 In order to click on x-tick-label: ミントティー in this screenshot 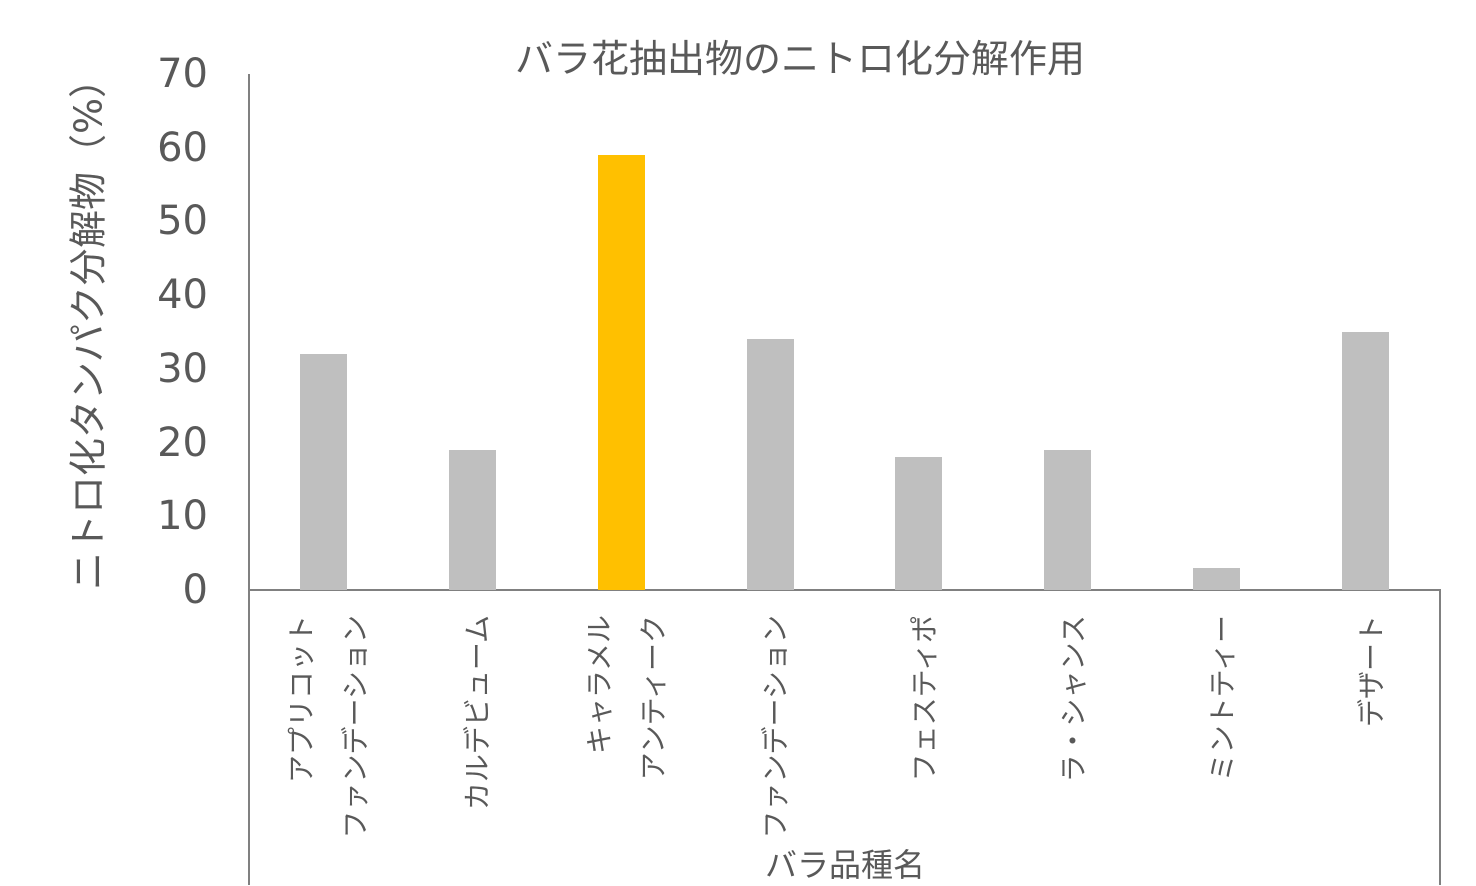, I will do `click(1220, 715)`.